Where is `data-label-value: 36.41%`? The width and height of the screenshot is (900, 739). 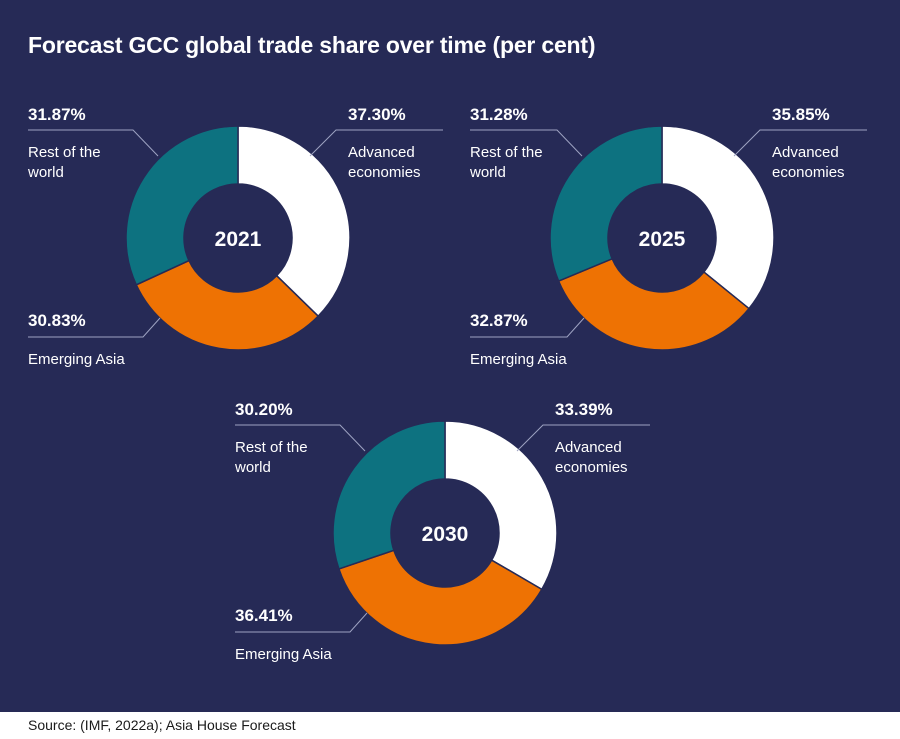 data-label-value: 36.41% is located at coordinates (264, 615).